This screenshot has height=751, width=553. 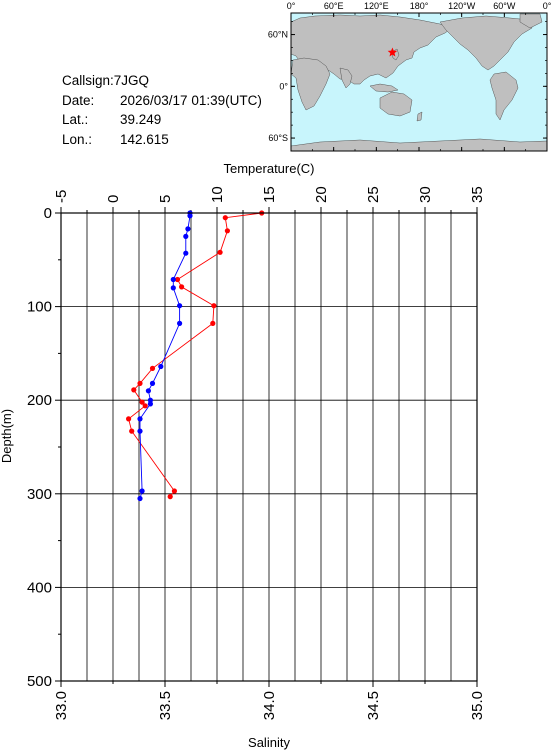 I want to click on date-value: 2026/03/17 01:39(UTC), so click(x=191, y=100).